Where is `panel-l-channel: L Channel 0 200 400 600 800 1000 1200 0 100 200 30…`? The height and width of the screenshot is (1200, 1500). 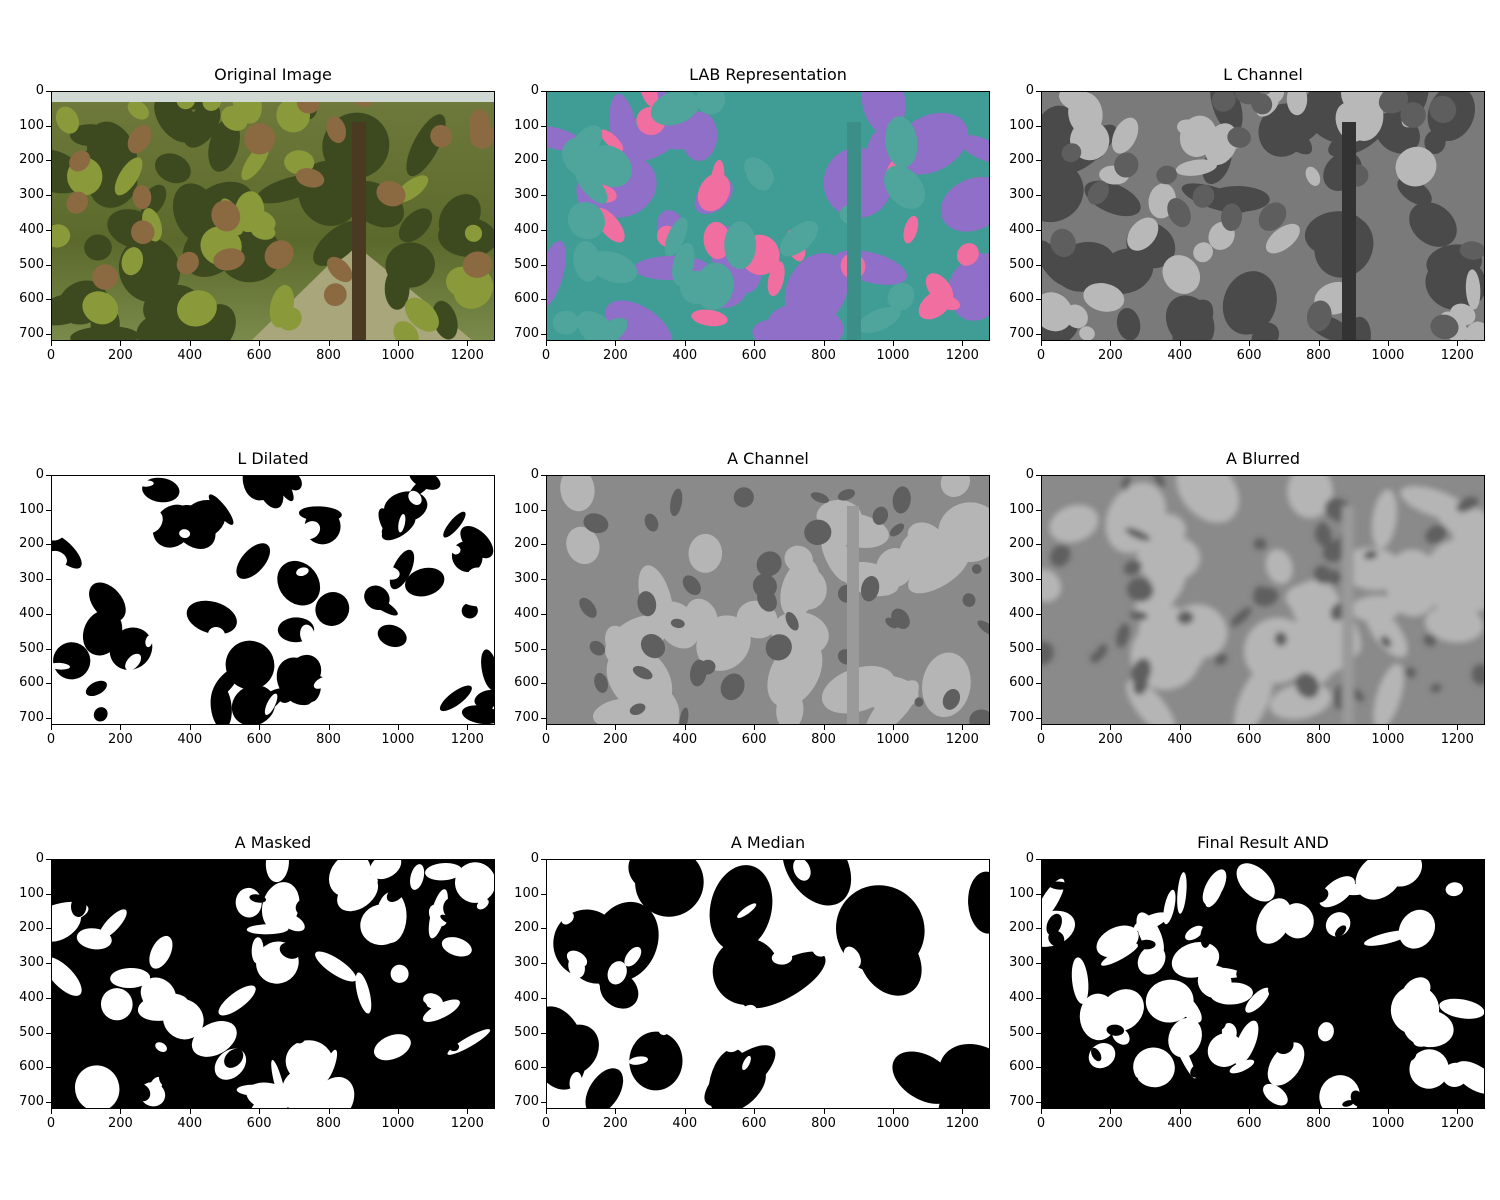
panel-l-channel: L Channel 0 200 400 600 800 1000 1200 0 100 200 30… is located at coordinates (1247, 214).